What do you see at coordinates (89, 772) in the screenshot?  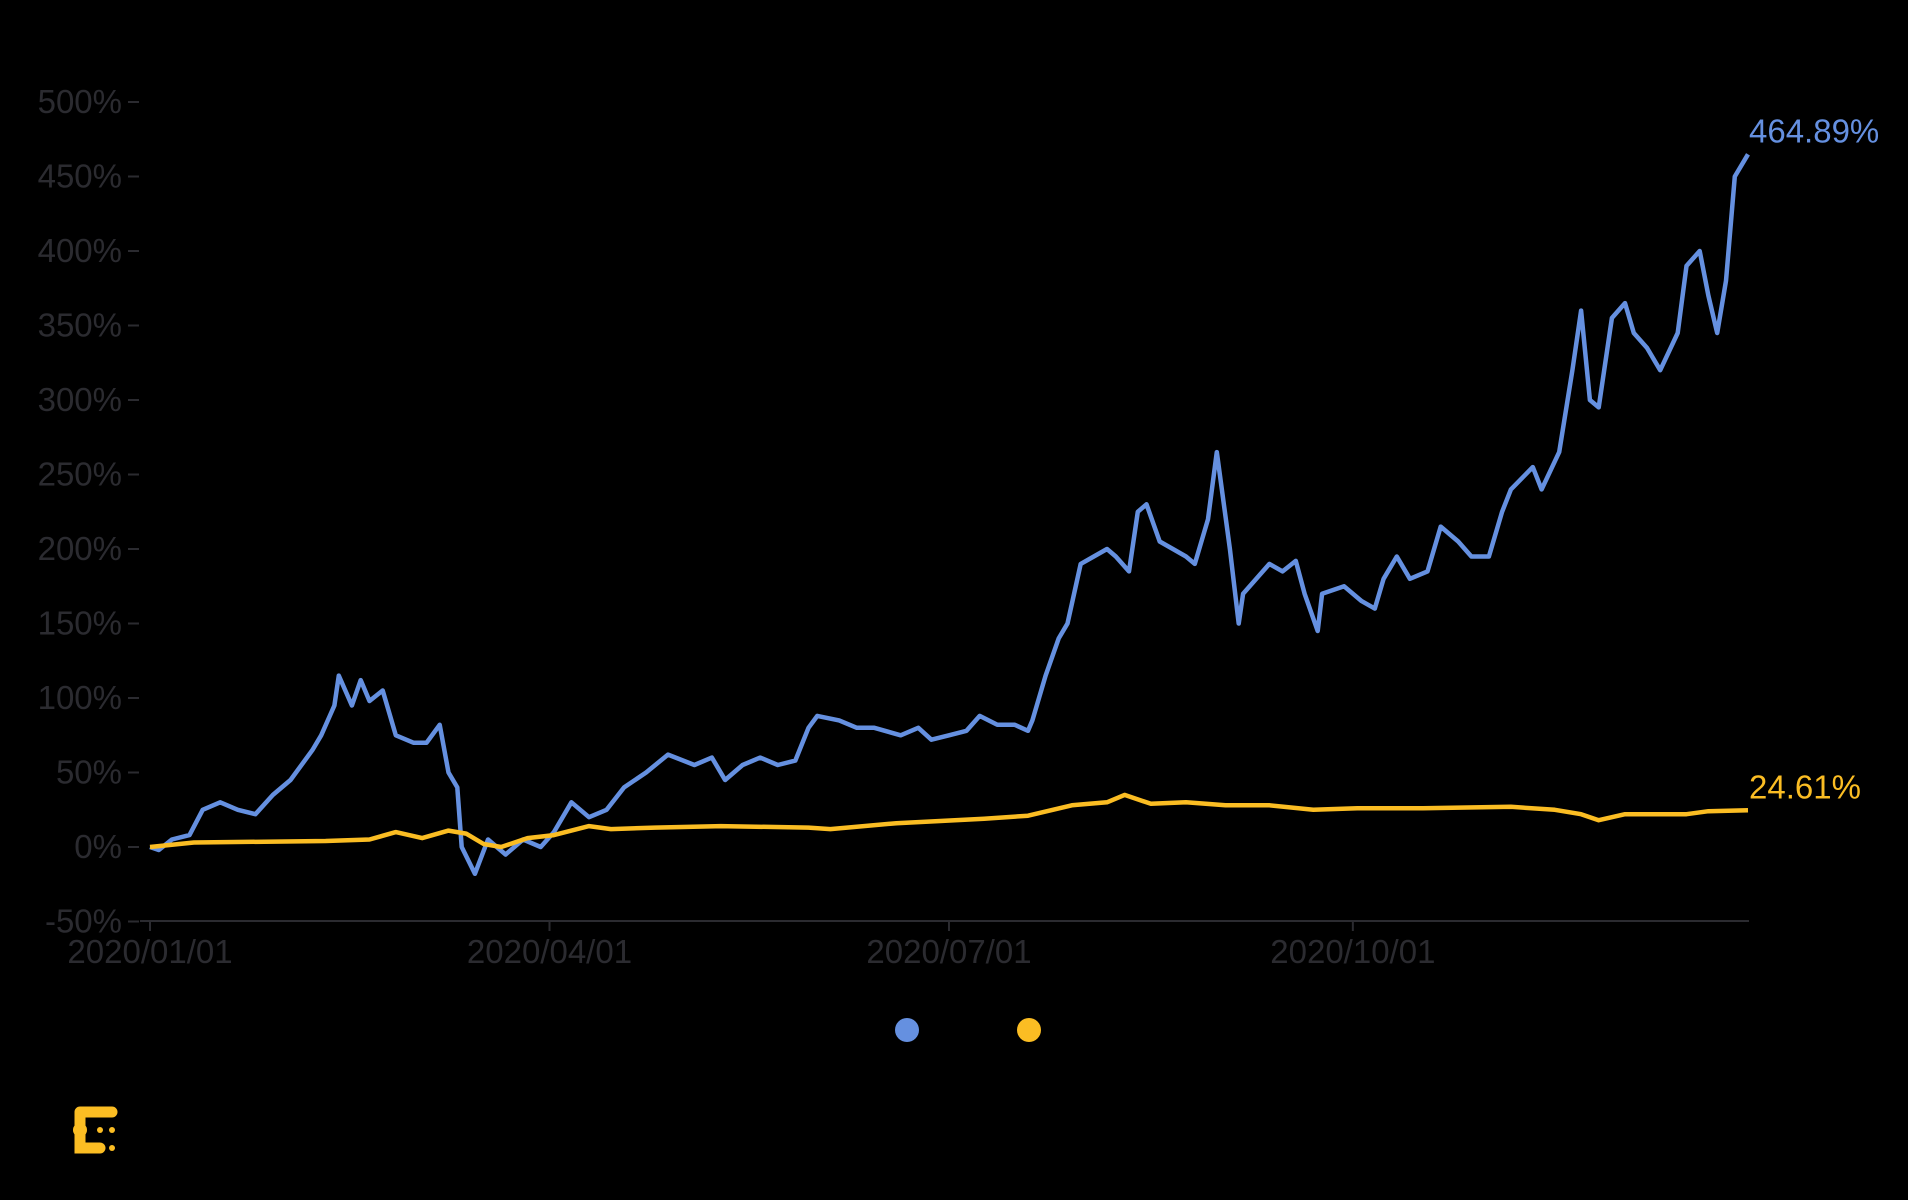 I see `y-tick-label: 50%` at bounding box center [89, 772].